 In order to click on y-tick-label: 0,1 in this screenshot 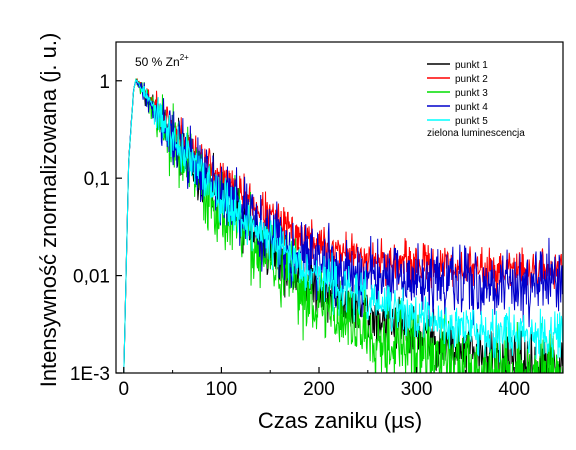, I will do `click(97, 179)`.